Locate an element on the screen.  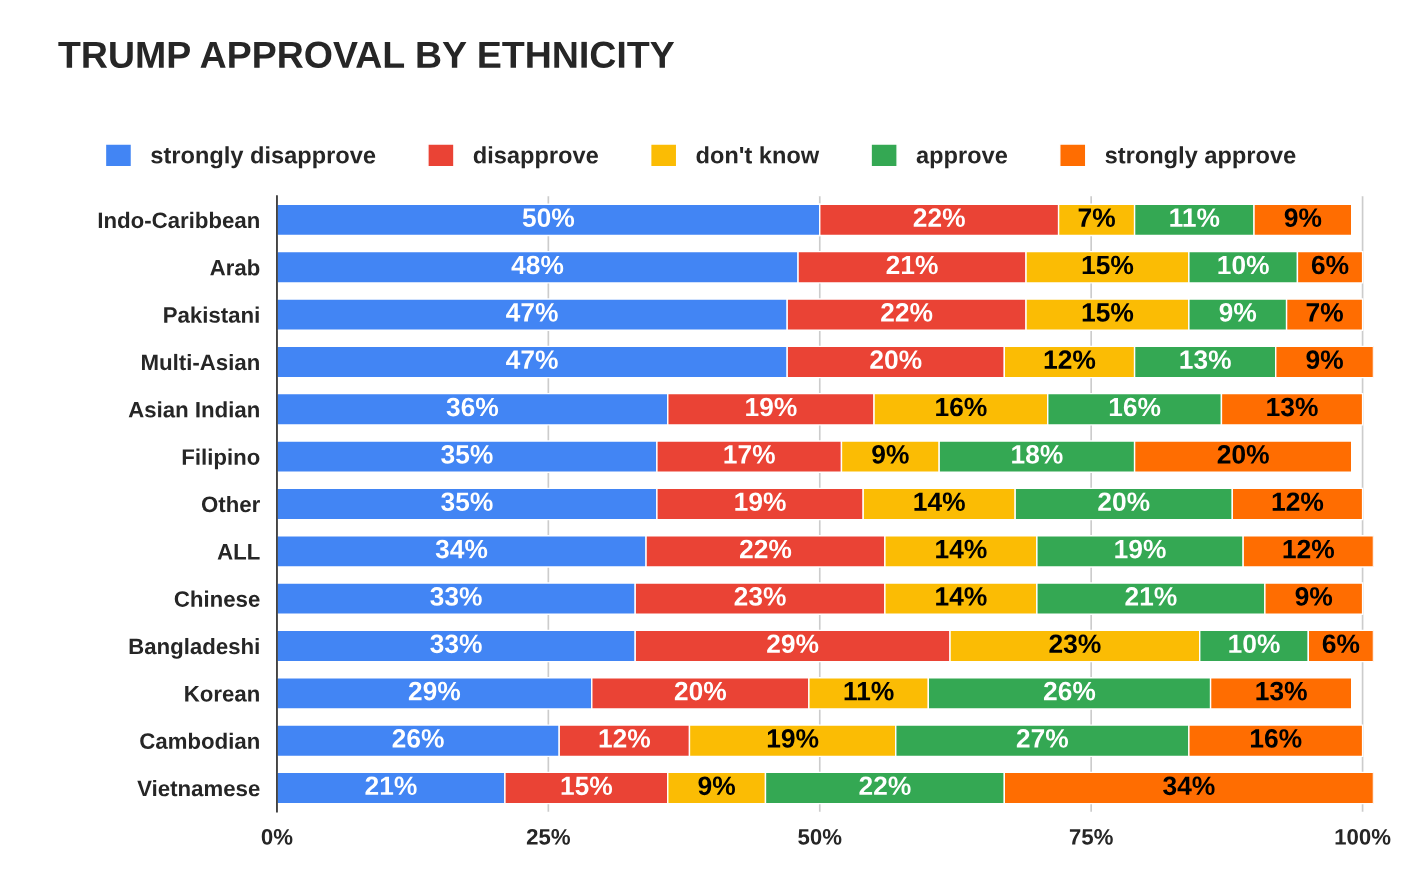
legend-label: don't know is located at coordinates (758, 155).